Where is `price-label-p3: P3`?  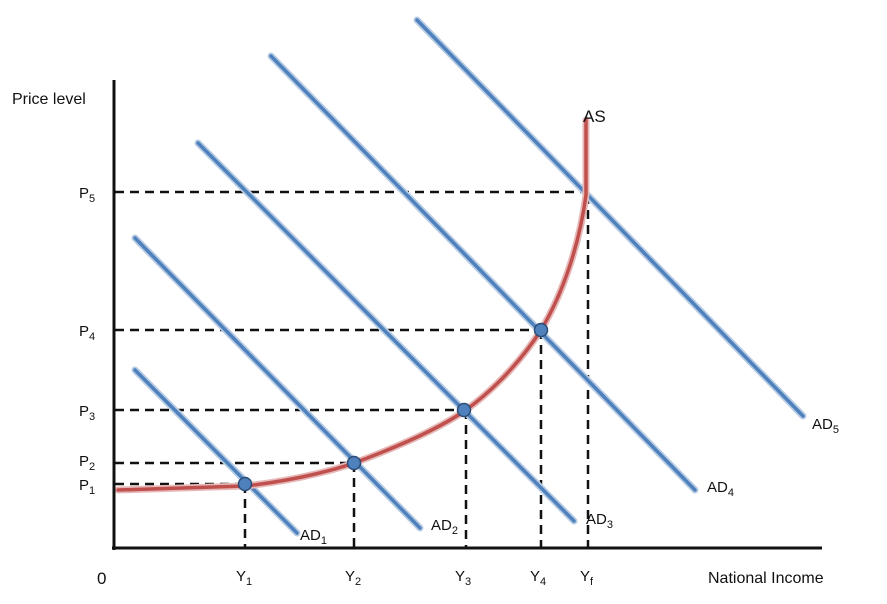
price-label-p3: P3 is located at coordinates (87, 413).